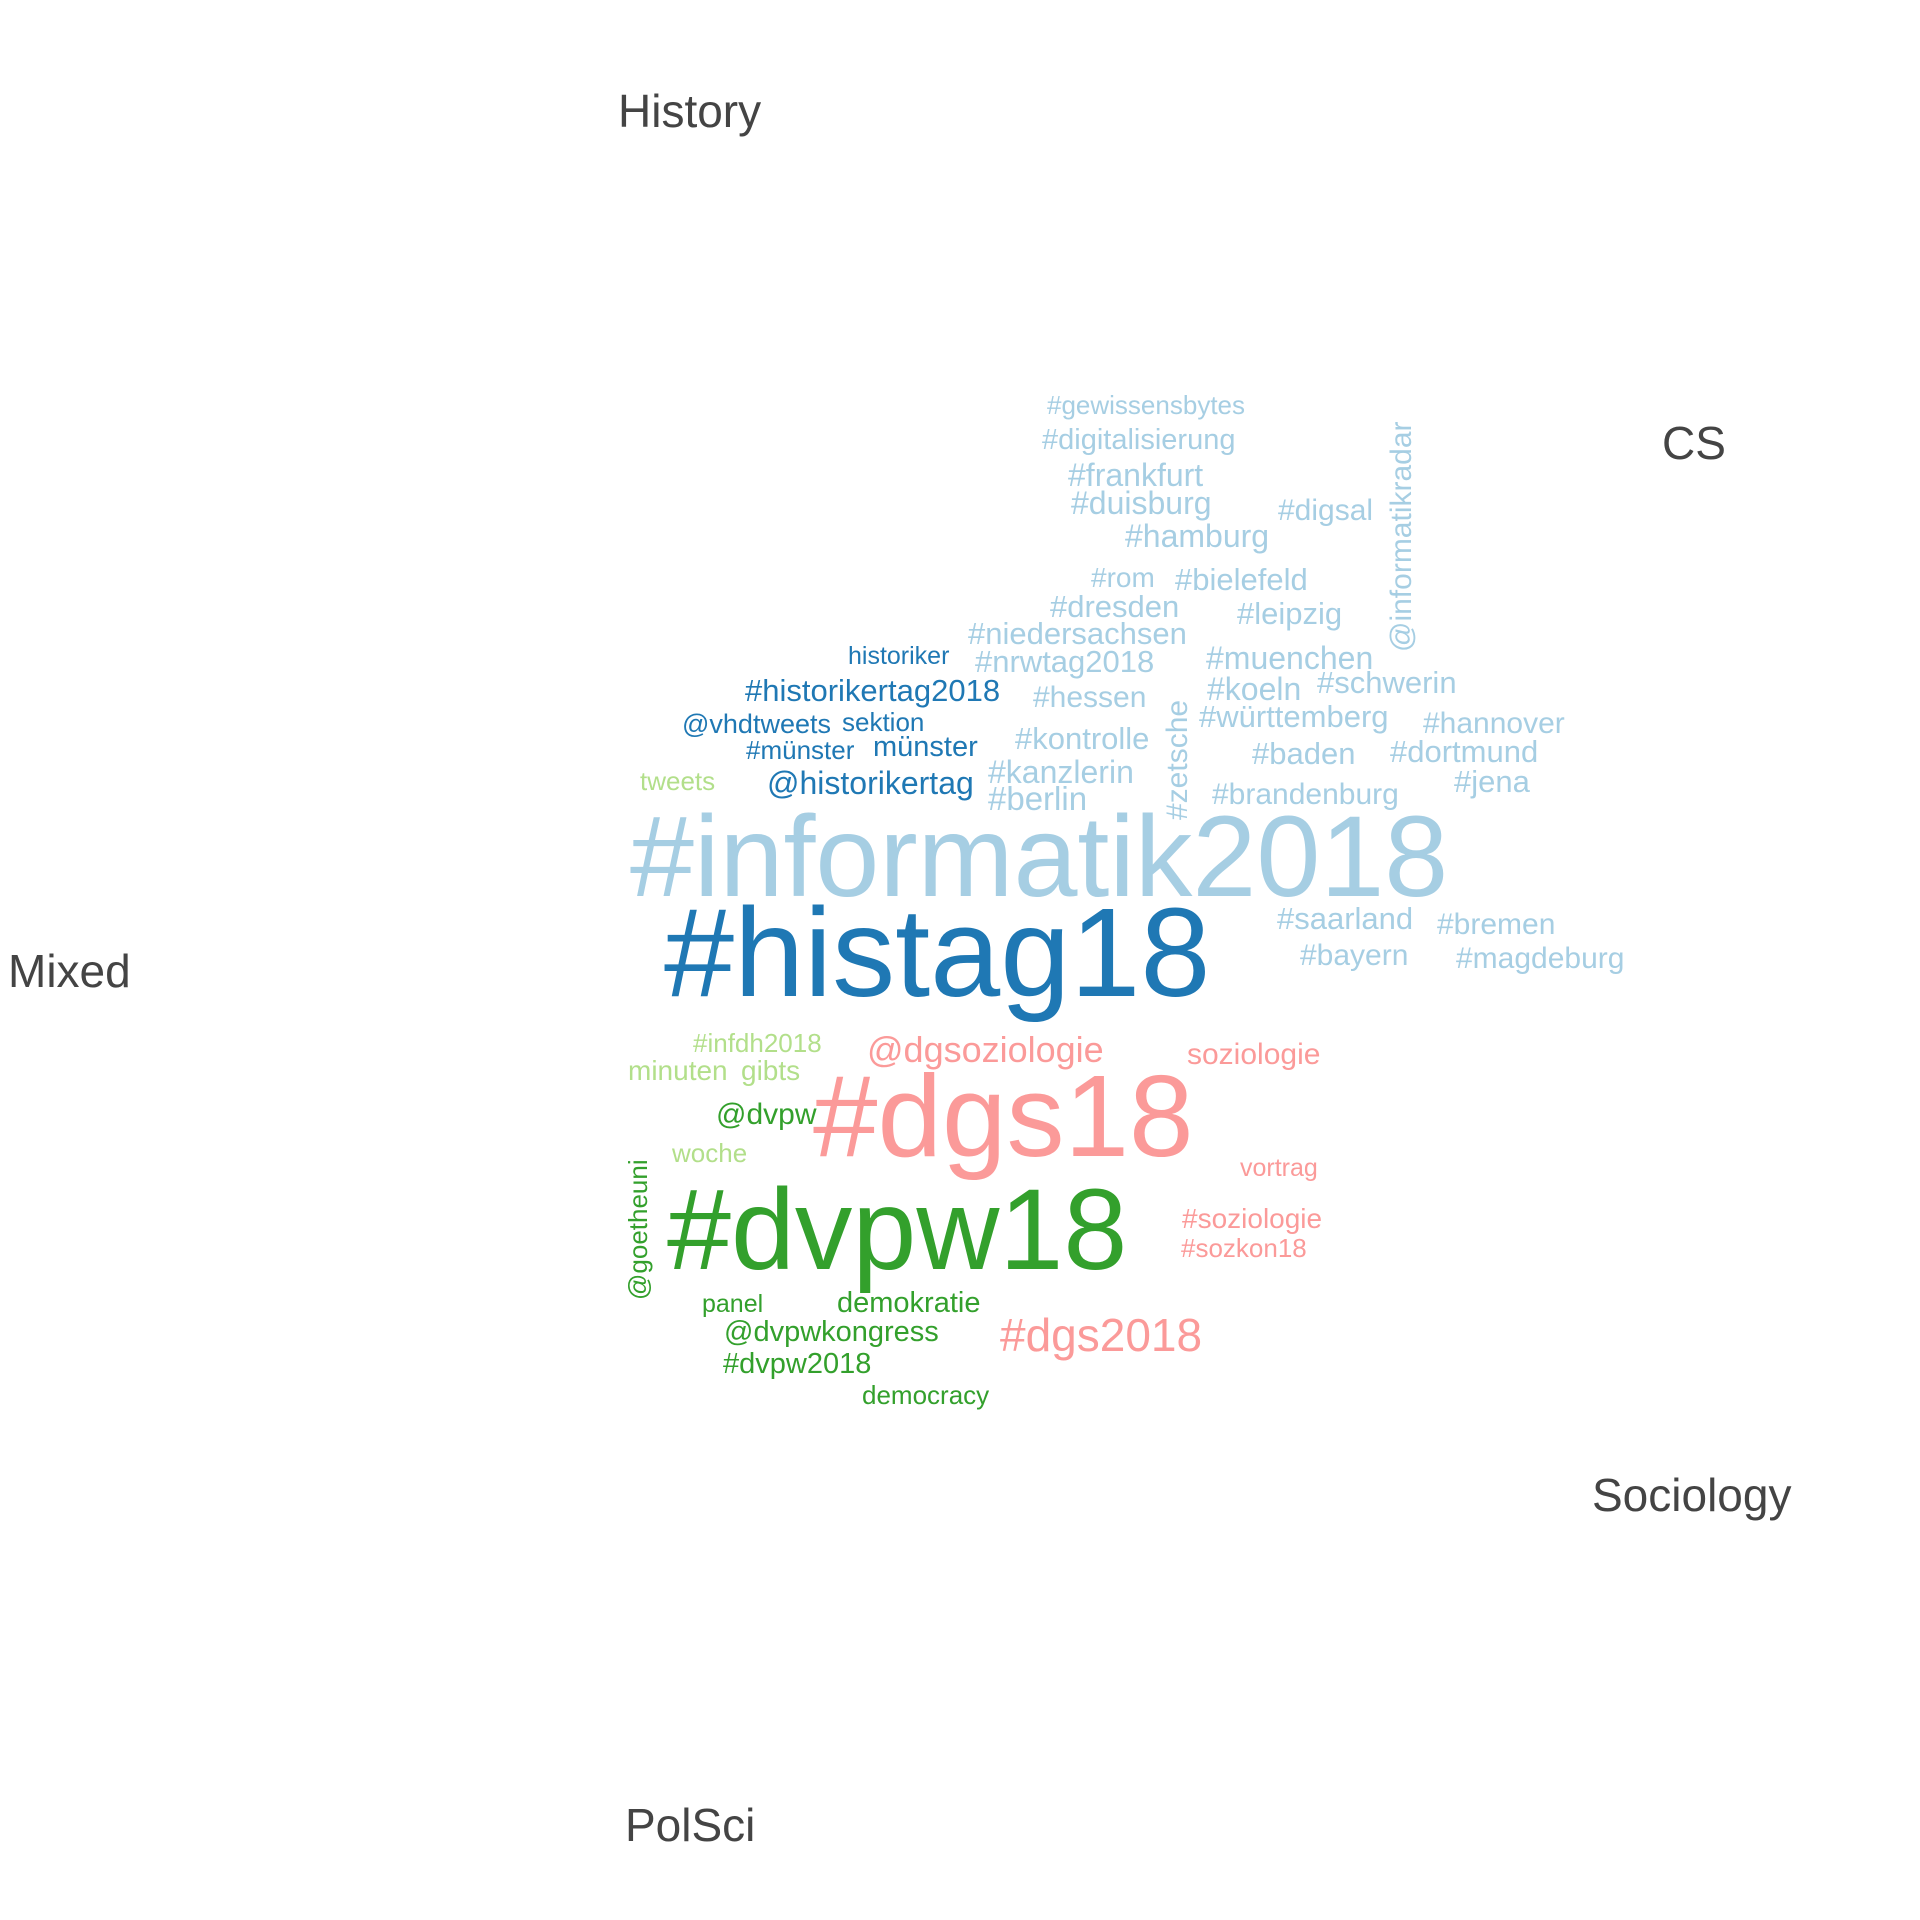  Describe the element at coordinates (1305, 794) in the screenshot. I see `word-cs: #brandenburg` at that location.